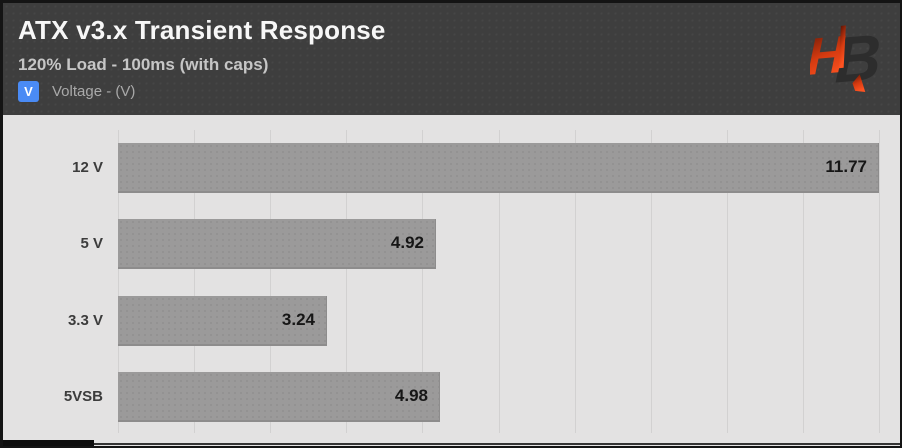 The image size is (902, 448). Describe the element at coordinates (846, 166) in the screenshot. I see `bar-value-label: 11.77` at that location.